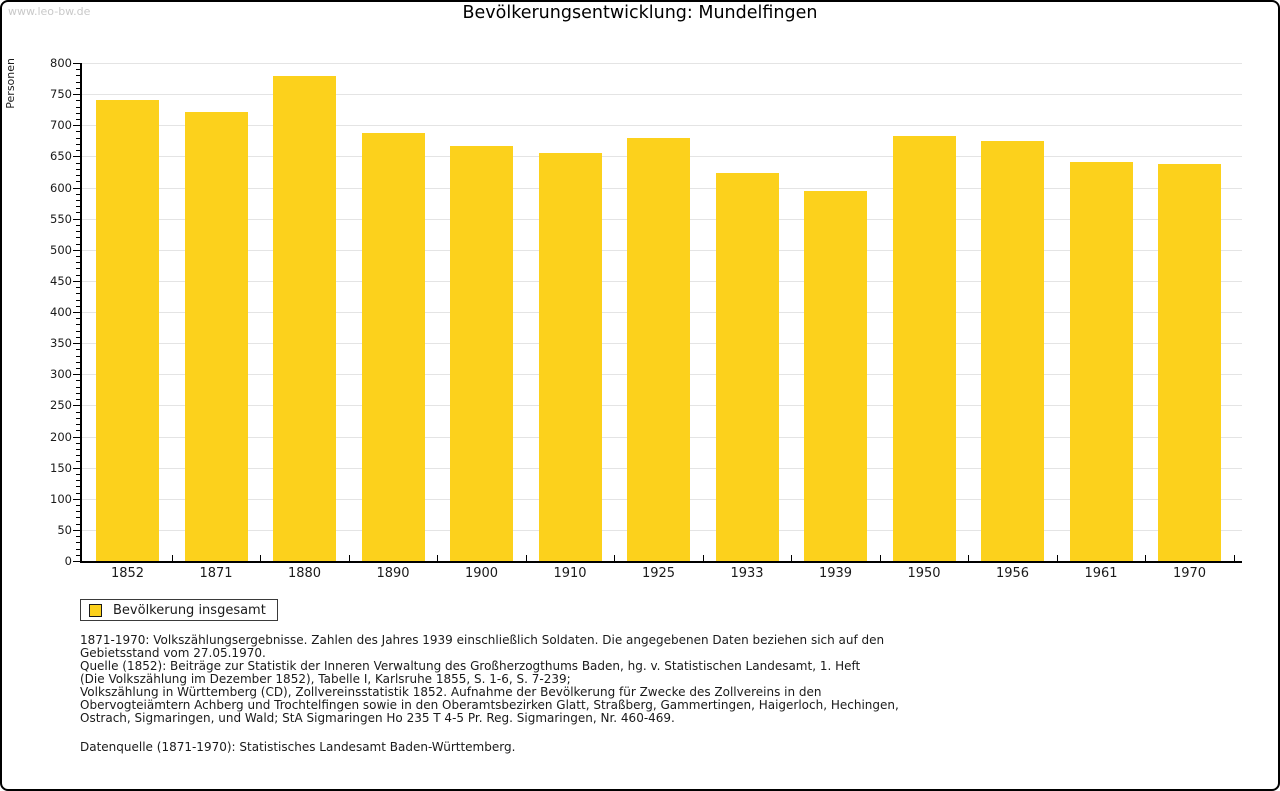  Describe the element at coordinates (64, 529) in the screenshot. I see `y-tick-label: 50` at that location.